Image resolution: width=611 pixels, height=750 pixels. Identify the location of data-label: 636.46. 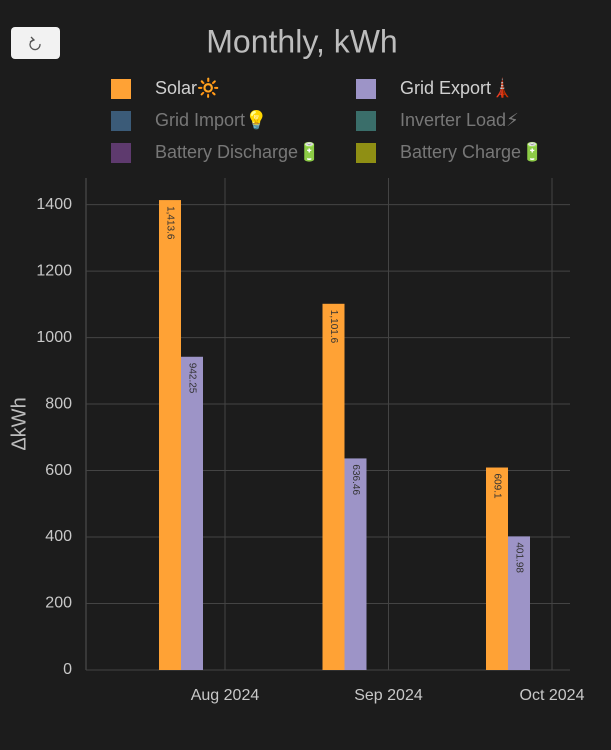
(355, 479).